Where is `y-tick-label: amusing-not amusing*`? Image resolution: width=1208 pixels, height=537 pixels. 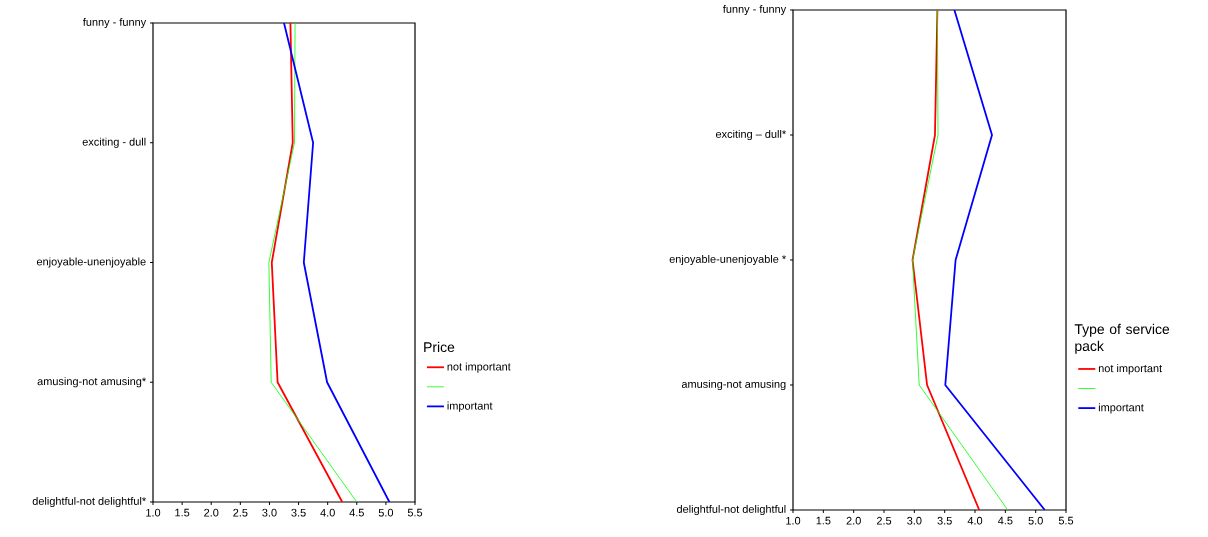
y-tick-label: amusing-not amusing* is located at coordinates (91, 382).